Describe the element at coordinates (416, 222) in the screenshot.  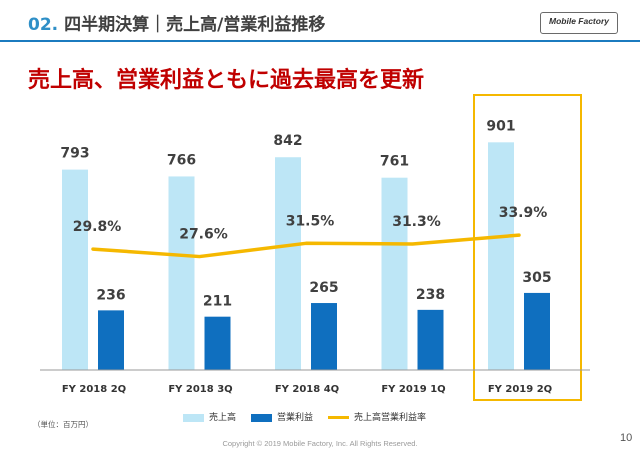
I see `margin-label: 31.3%` at that location.